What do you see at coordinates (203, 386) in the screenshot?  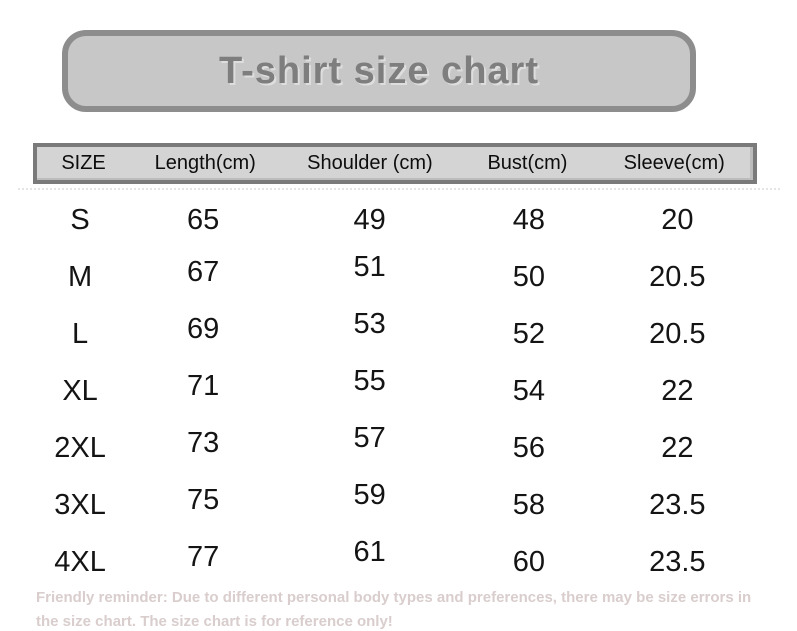 I see `table-cell: 71` at bounding box center [203, 386].